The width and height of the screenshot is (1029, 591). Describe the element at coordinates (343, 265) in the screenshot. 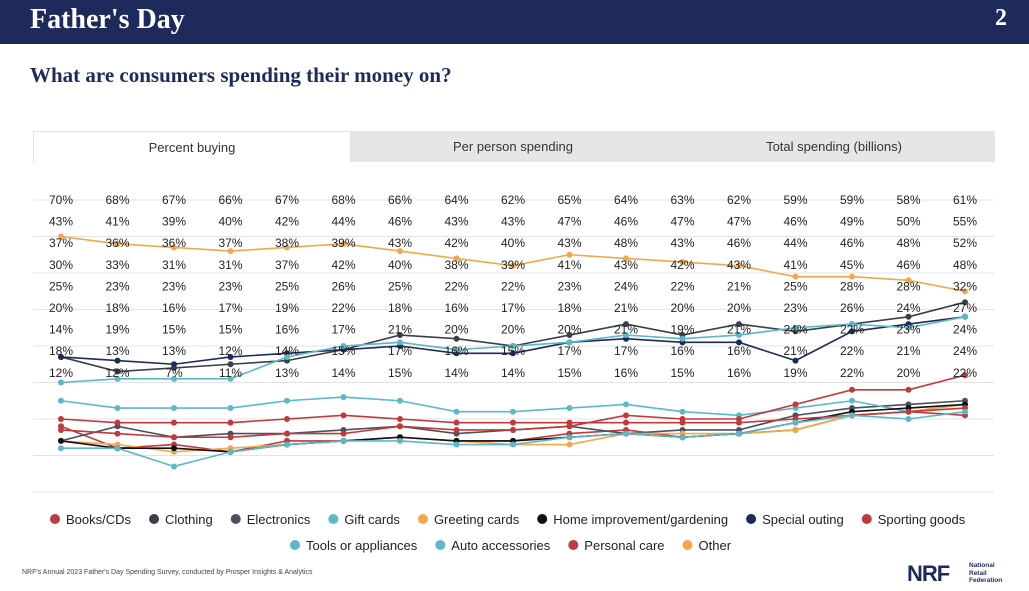

I see `data-label-3-5: 42%` at that location.